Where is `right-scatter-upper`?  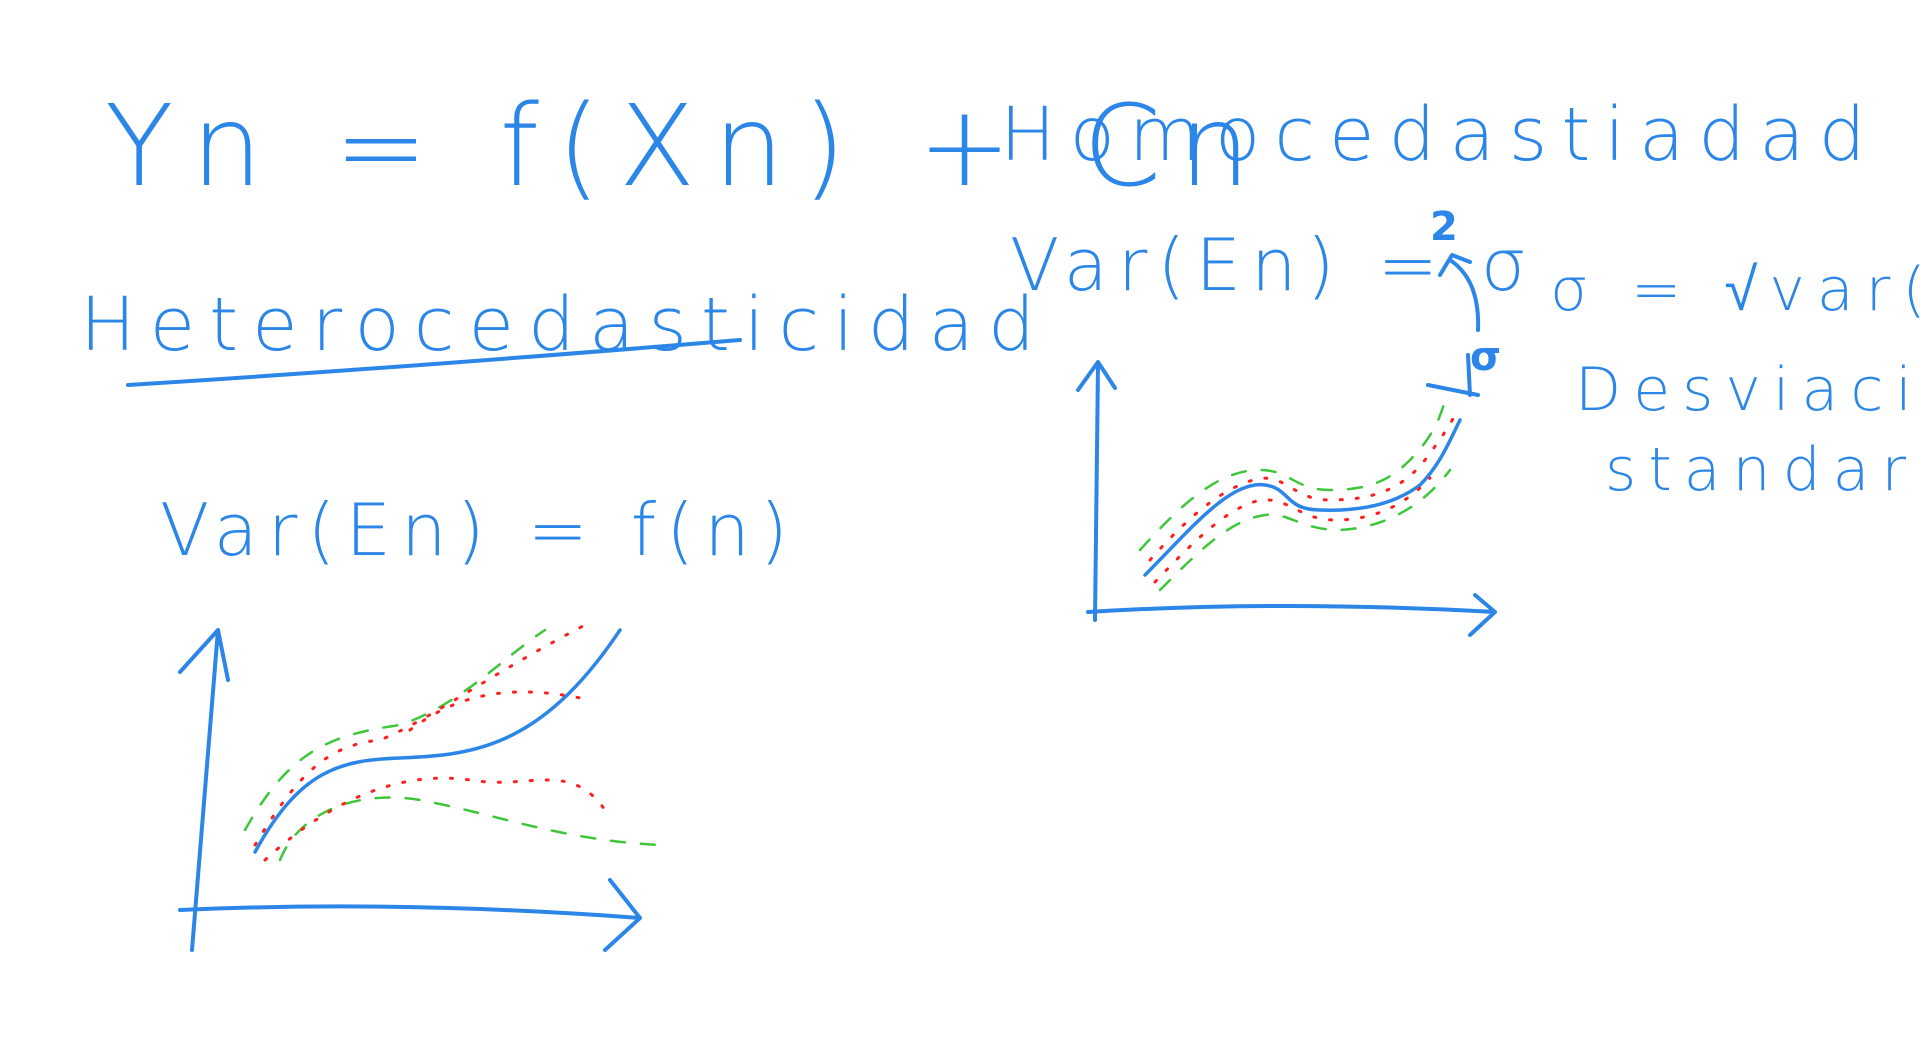 right-scatter-upper is located at coordinates (1302, 487).